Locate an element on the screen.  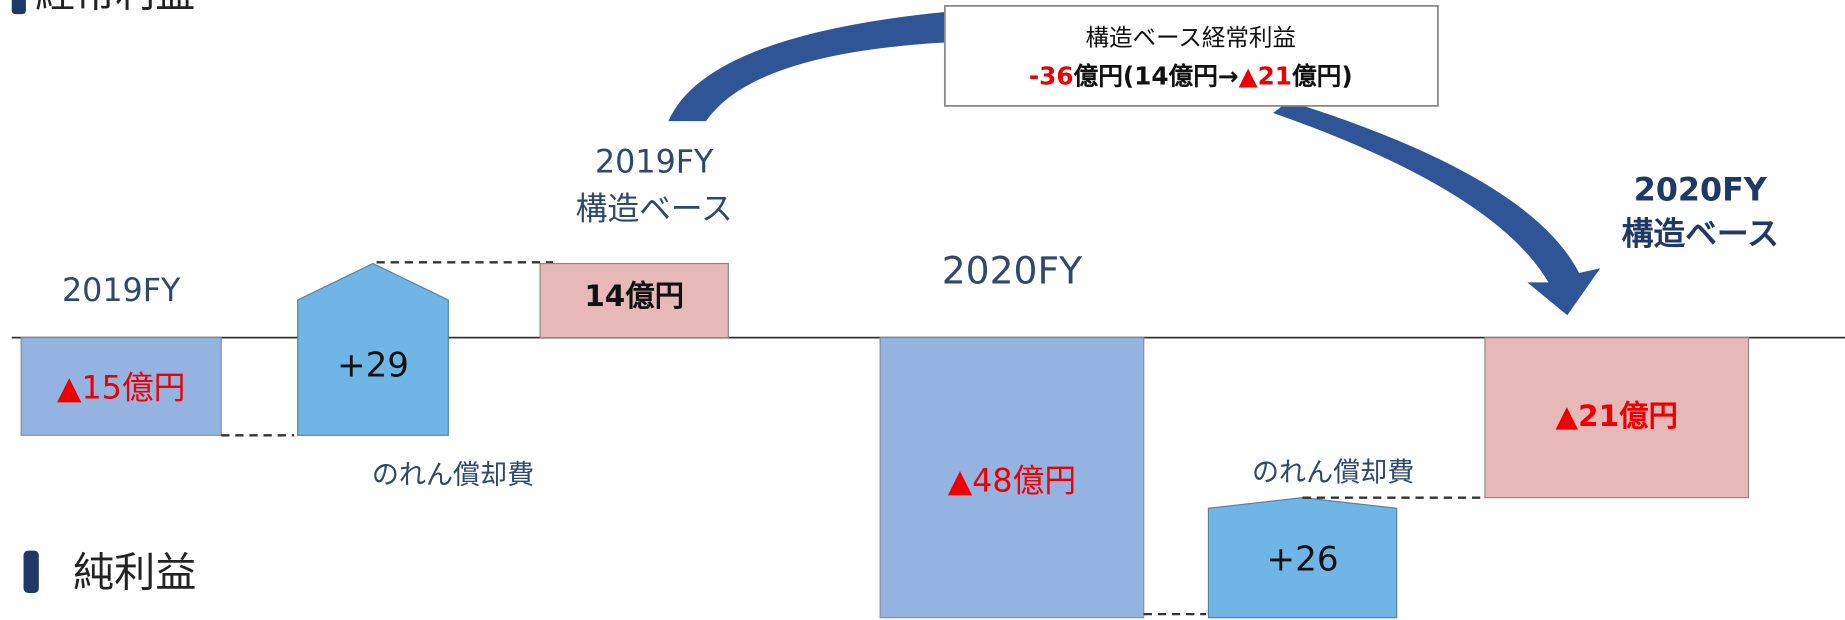
bar-label: 14億円 is located at coordinates (634, 296).